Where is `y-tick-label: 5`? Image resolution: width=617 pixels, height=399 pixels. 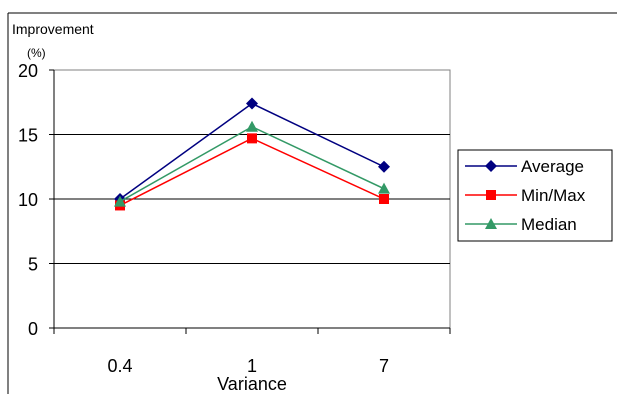 y-tick-label: 5 is located at coordinates (33, 265).